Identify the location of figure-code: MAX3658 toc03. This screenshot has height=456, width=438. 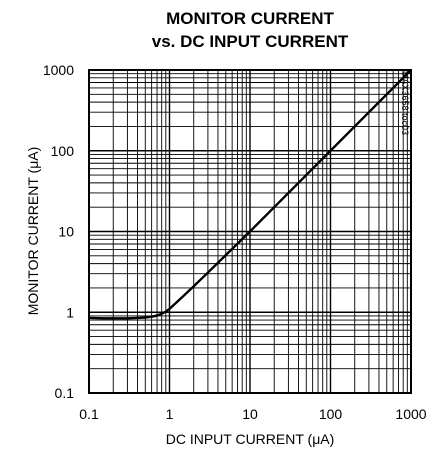
(405, 103).